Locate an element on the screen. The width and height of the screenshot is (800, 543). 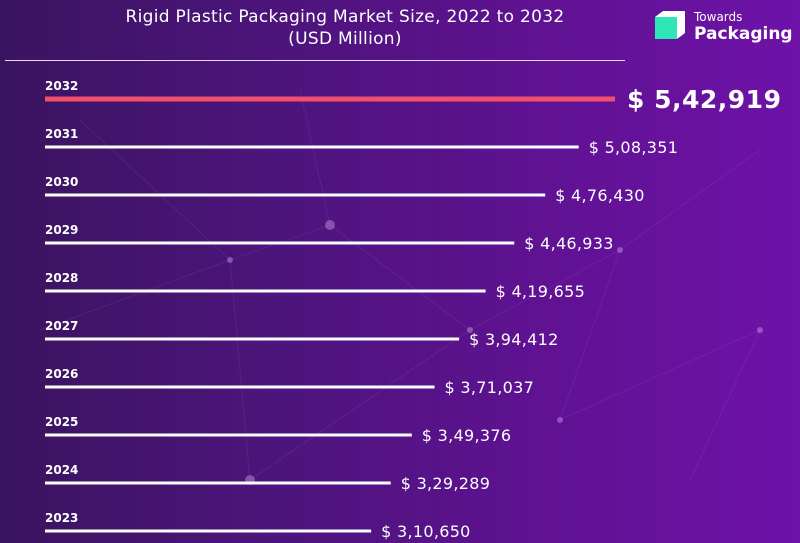
year-label-2023: 2023 is located at coordinates (61, 518).